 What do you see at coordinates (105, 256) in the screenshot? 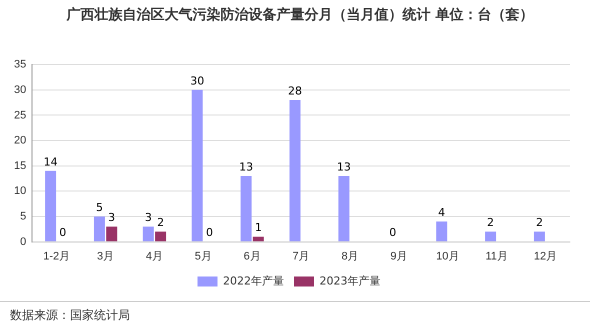
I see `x-tick-label: 3月` at bounding box center [105, 256].